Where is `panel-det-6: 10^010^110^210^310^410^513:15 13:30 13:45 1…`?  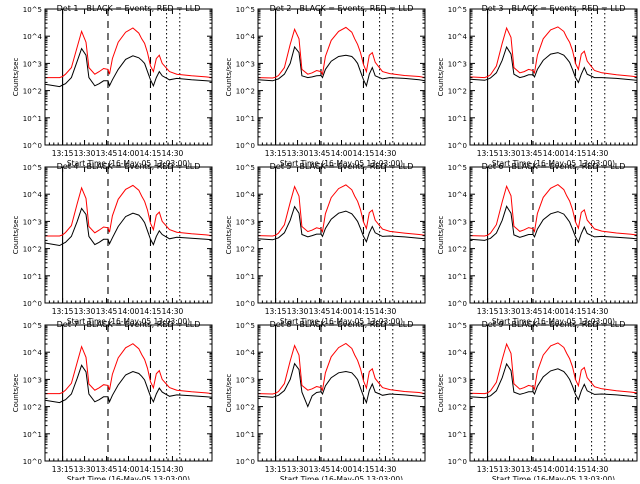 panel-det-6: 10^010^110^210^310^410^513:15 13:30 13:45 1… is located at coordinates (537, 244).